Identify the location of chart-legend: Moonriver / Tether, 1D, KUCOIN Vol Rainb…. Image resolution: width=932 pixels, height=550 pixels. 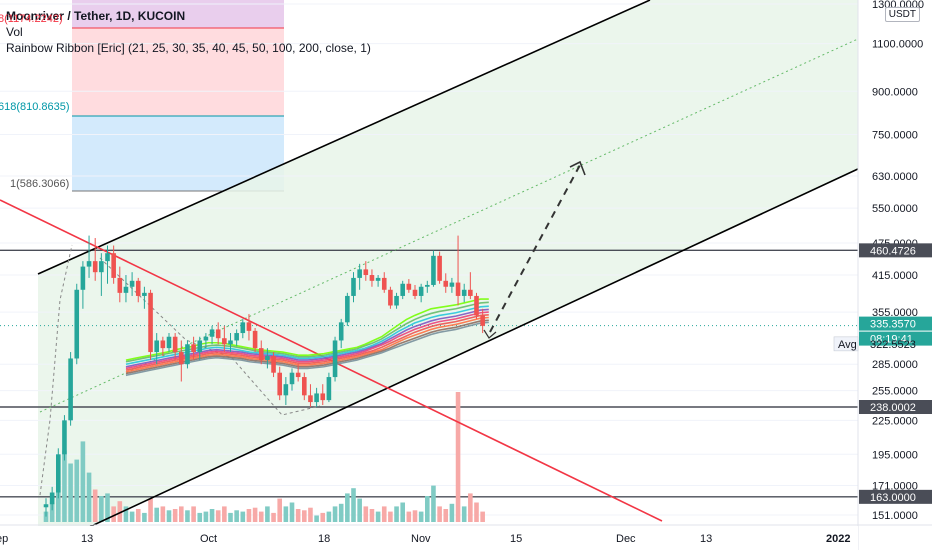
(188, 32).